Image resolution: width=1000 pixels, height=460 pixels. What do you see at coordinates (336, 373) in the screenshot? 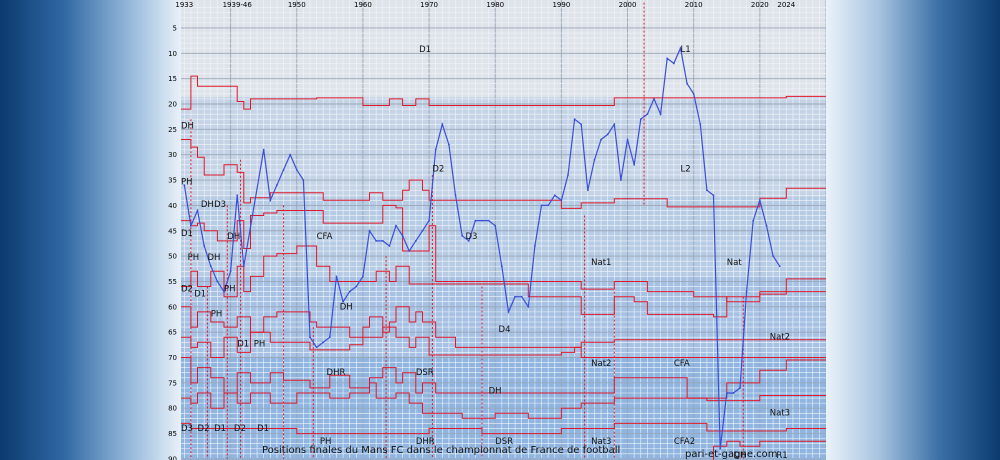
I see `division-label: DHR` at bounding box center [336, 373].